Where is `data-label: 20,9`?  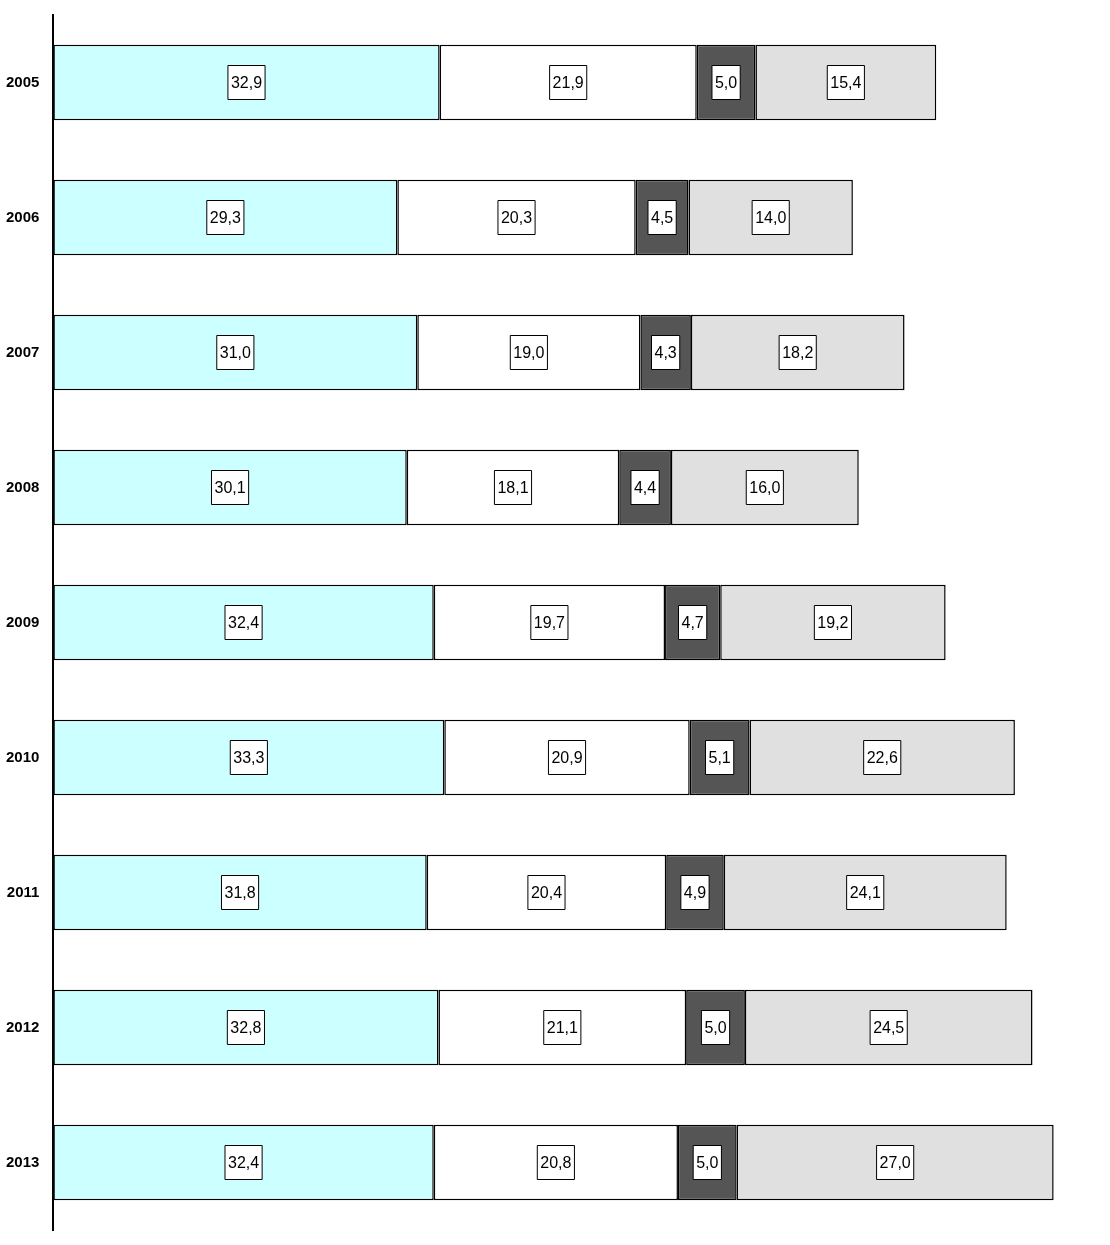
data-label: 20,9 is located at coordinates (567, 757).